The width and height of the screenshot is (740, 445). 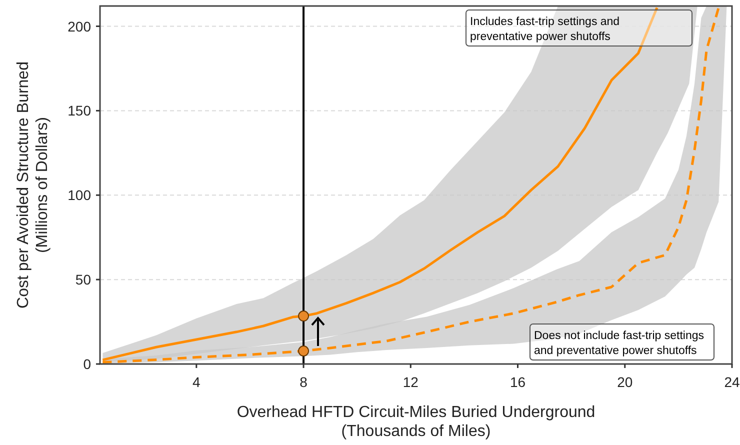 I want to click on y-tick-label: 150, so click(x=80, y=110).